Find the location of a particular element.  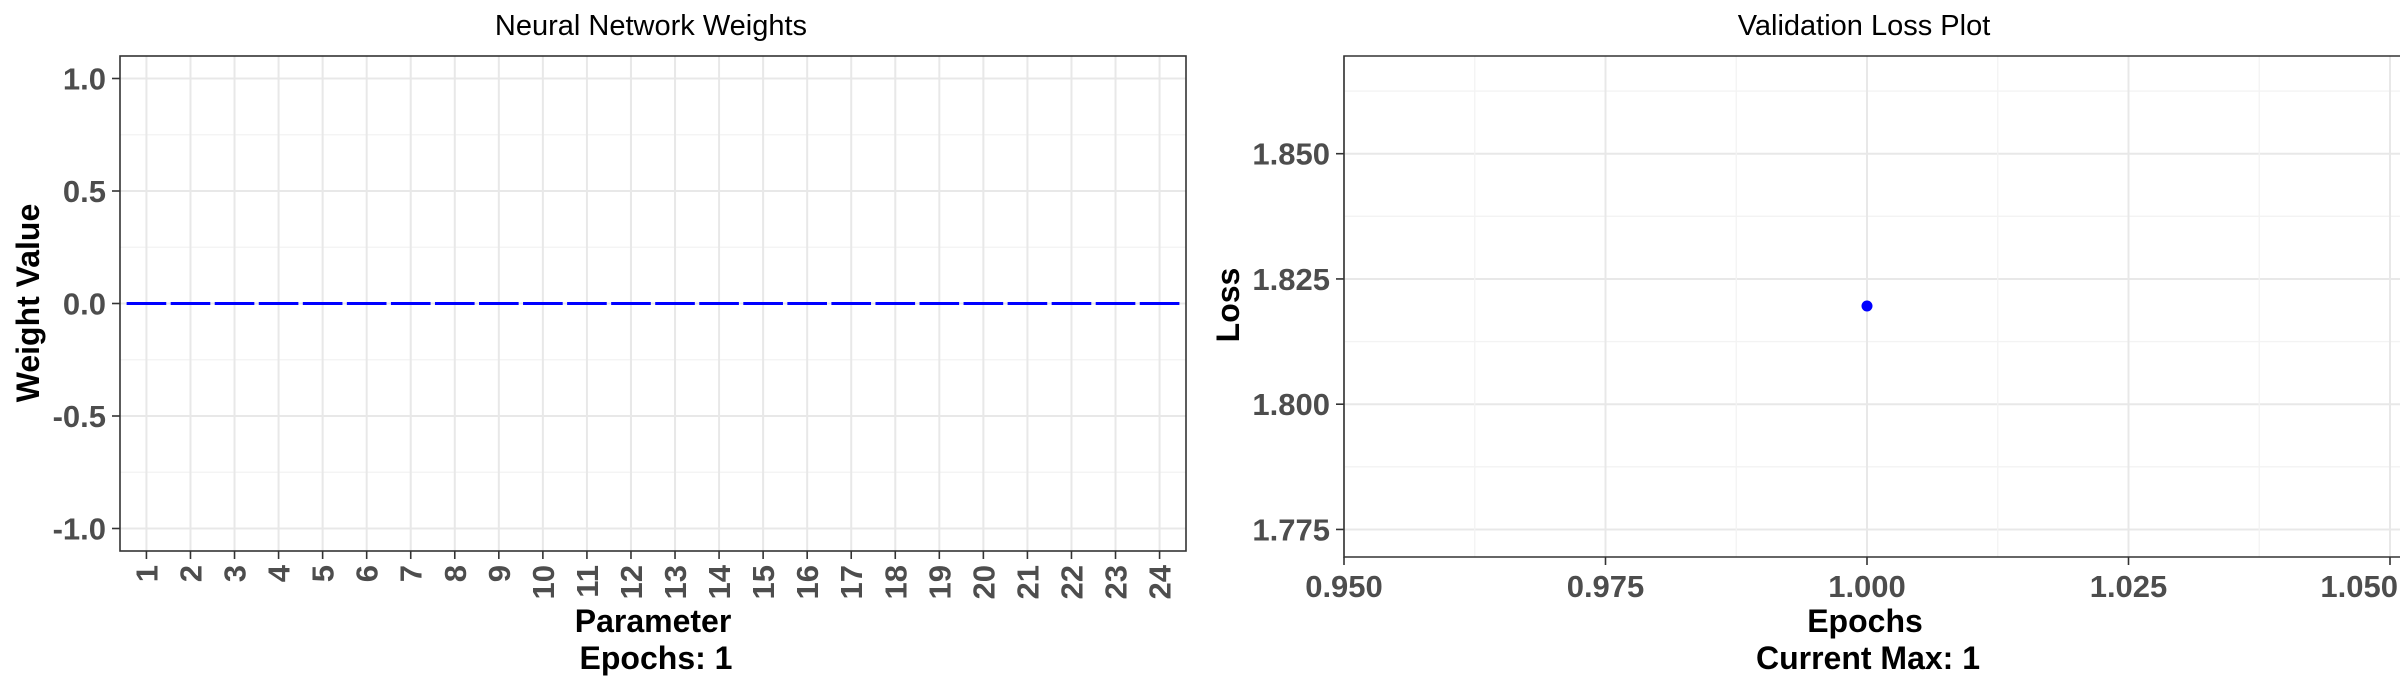

weights-x-tick-label: 11 is located at coordinates (587, 581).